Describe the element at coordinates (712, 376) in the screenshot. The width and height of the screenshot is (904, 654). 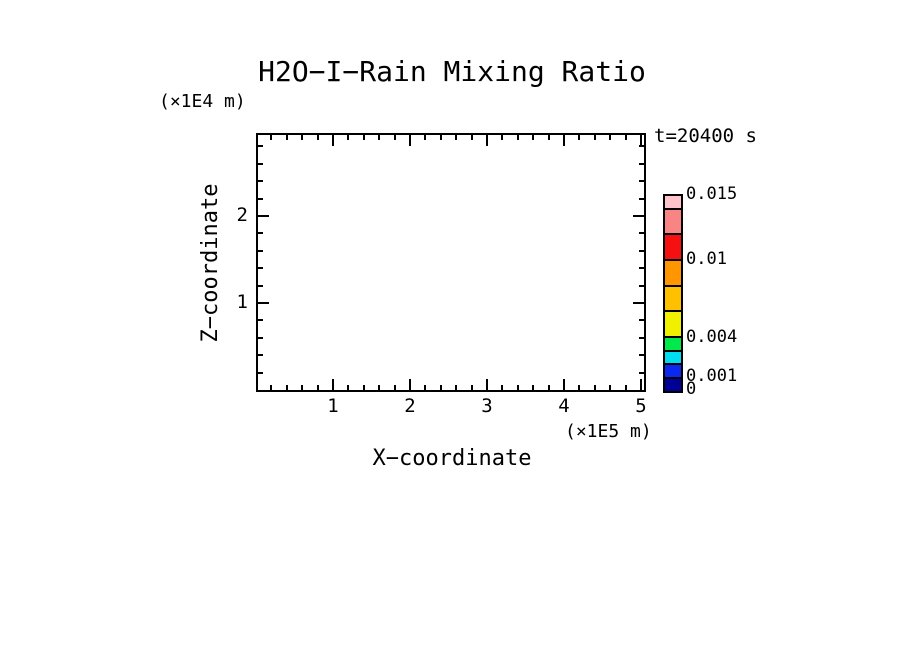
I see `colorbar-tick-label: 0.001` at that location.